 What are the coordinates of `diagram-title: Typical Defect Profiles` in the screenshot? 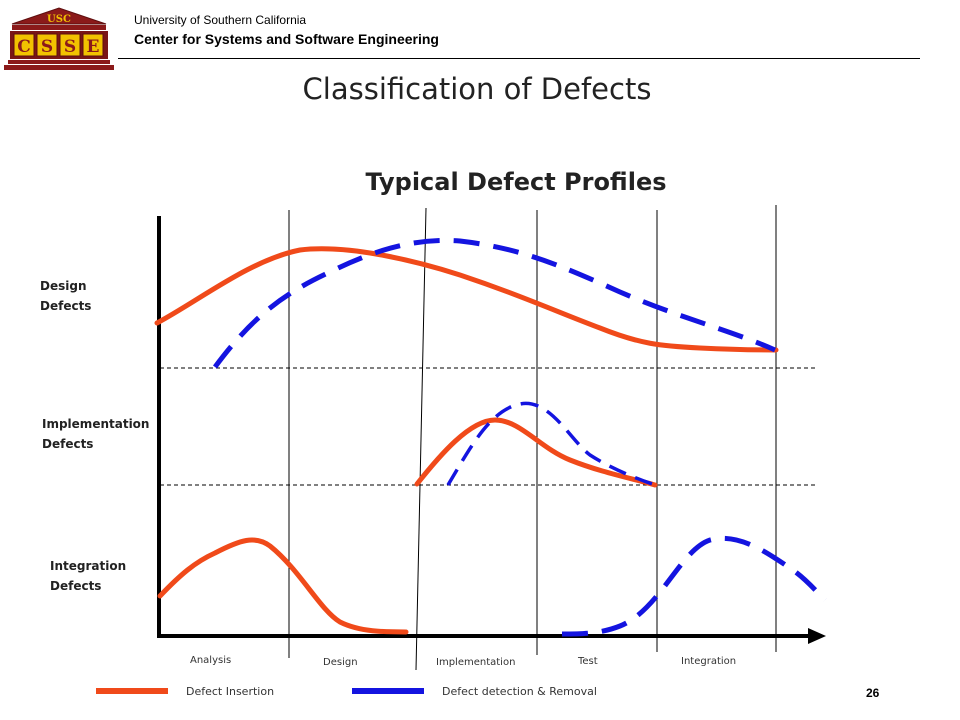 It's located at (516, 182).